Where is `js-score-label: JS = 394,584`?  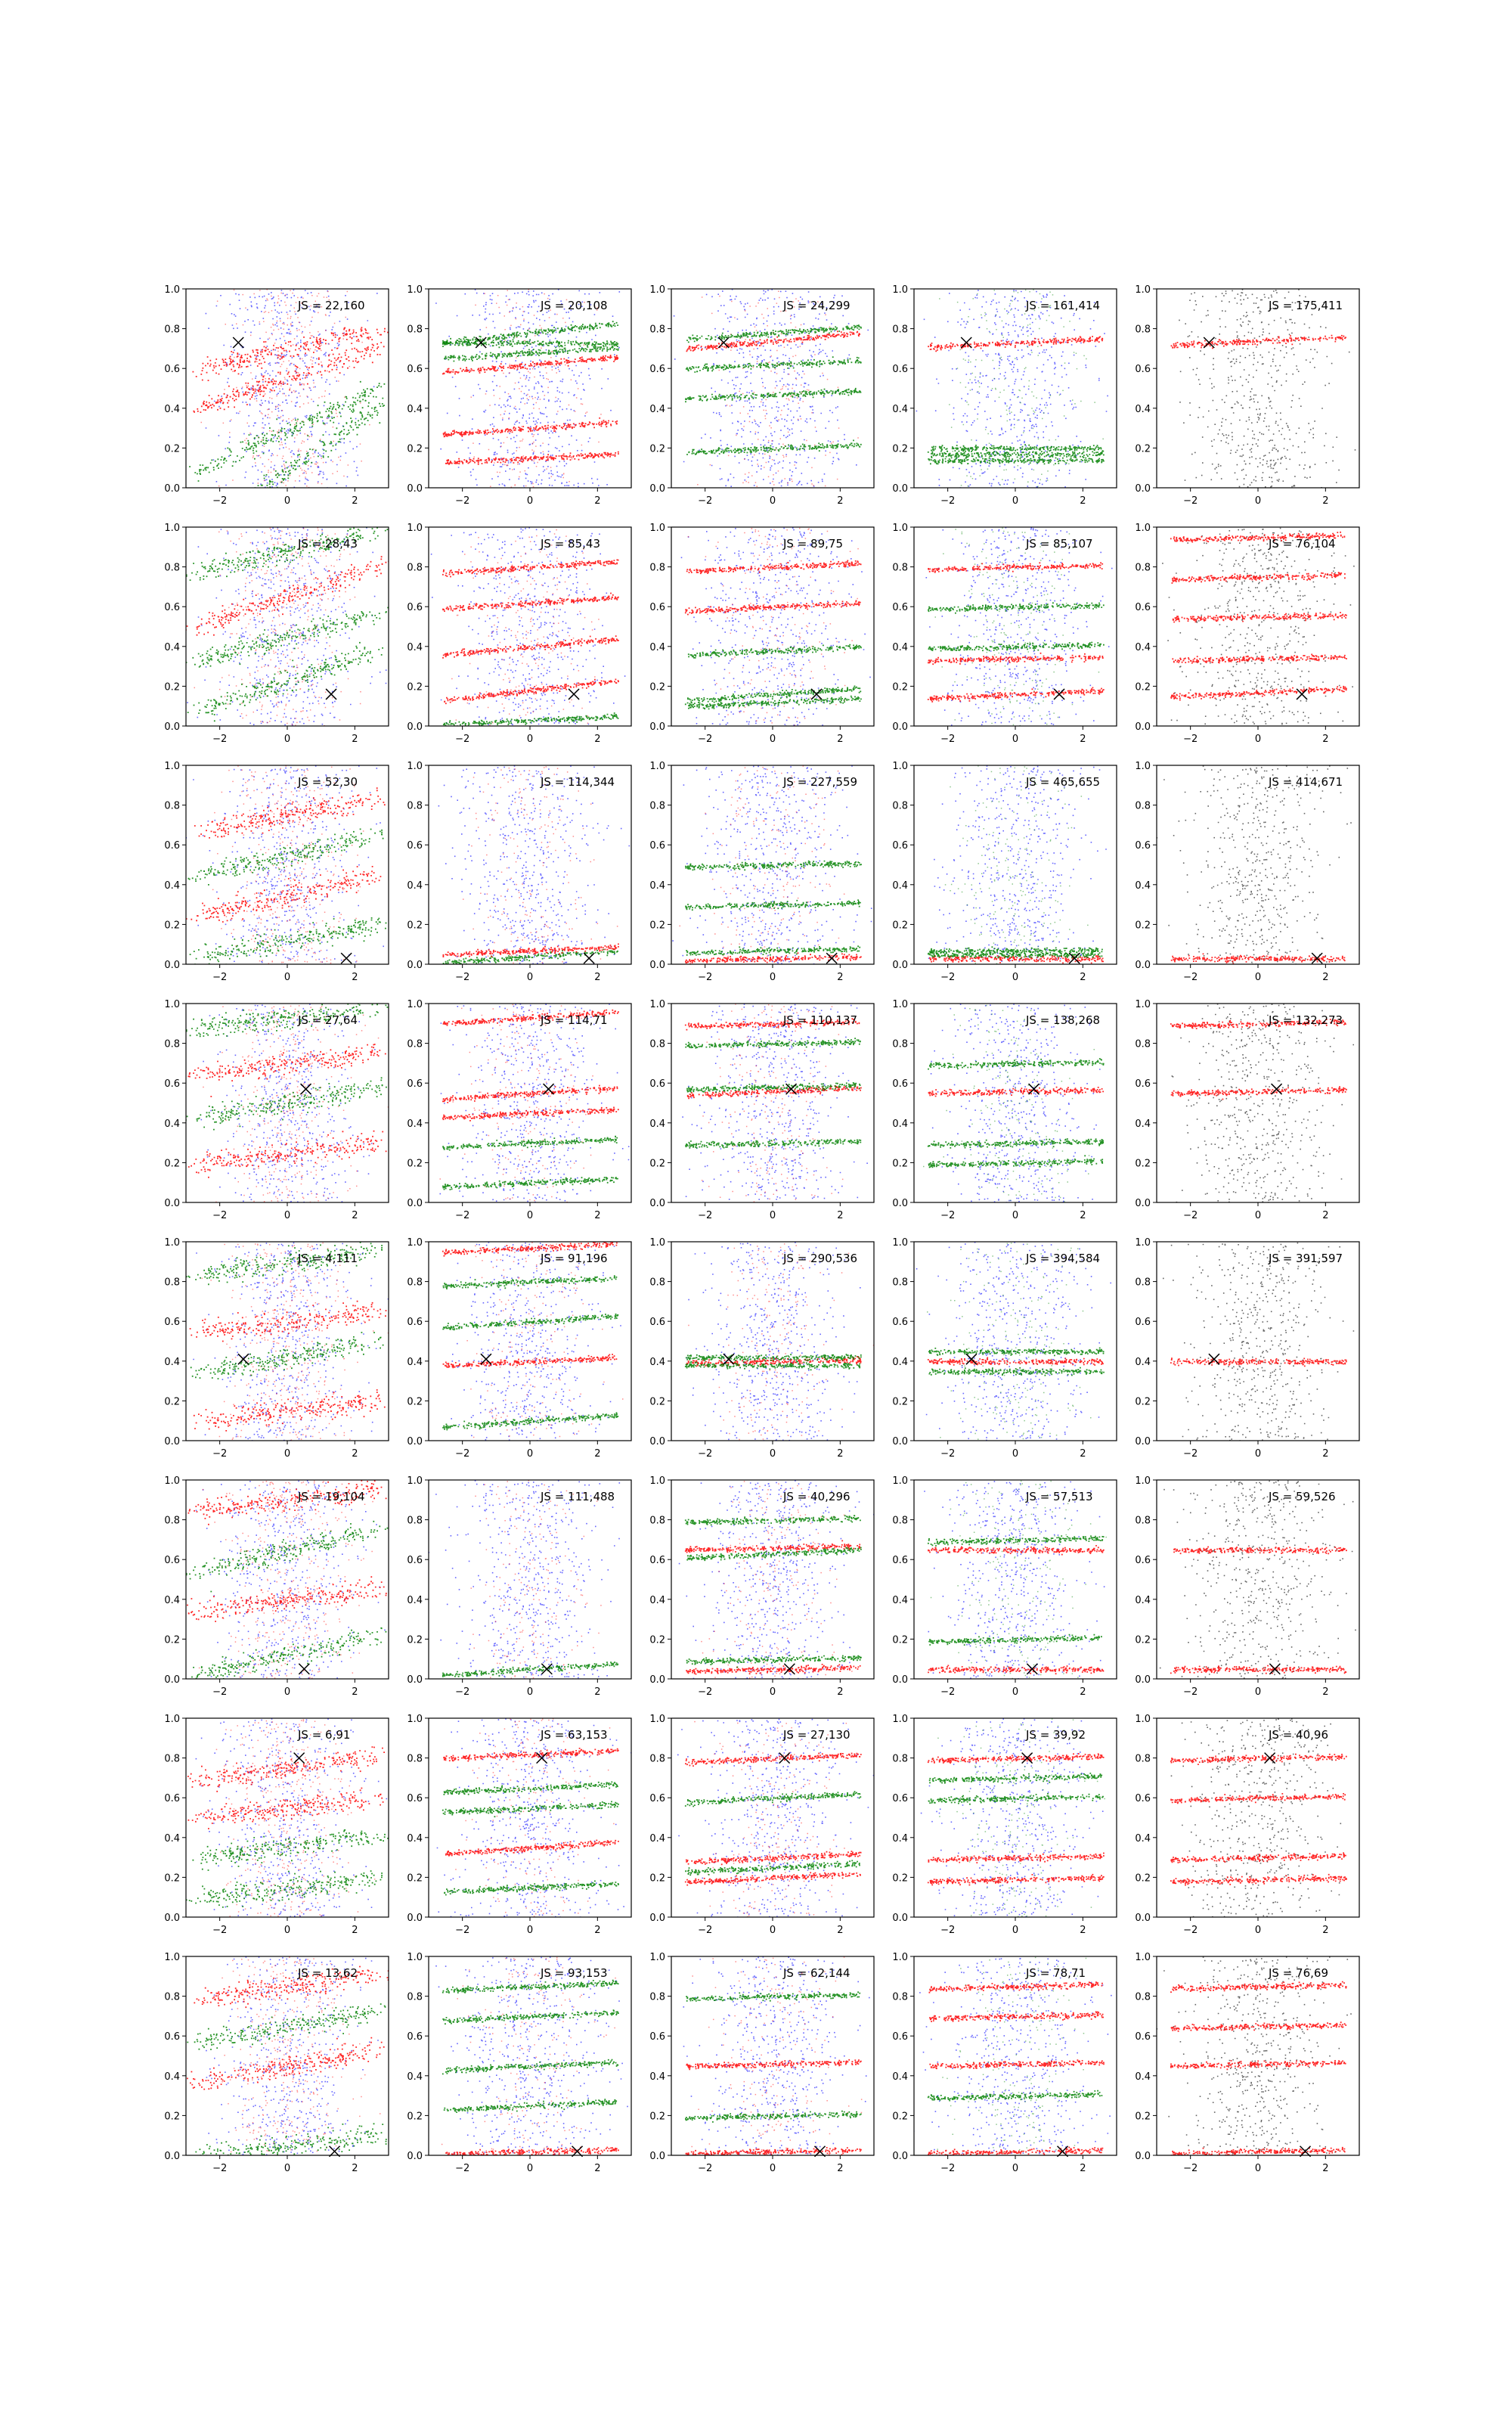
js-score-label: JS = 394,584 is located at coordinates (1062, 1258).